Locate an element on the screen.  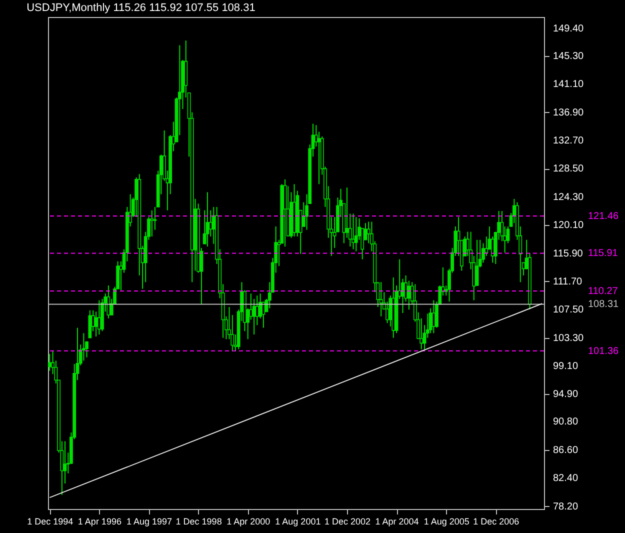
y-tick-label: 120.10 is located at coordinates (568, 226).